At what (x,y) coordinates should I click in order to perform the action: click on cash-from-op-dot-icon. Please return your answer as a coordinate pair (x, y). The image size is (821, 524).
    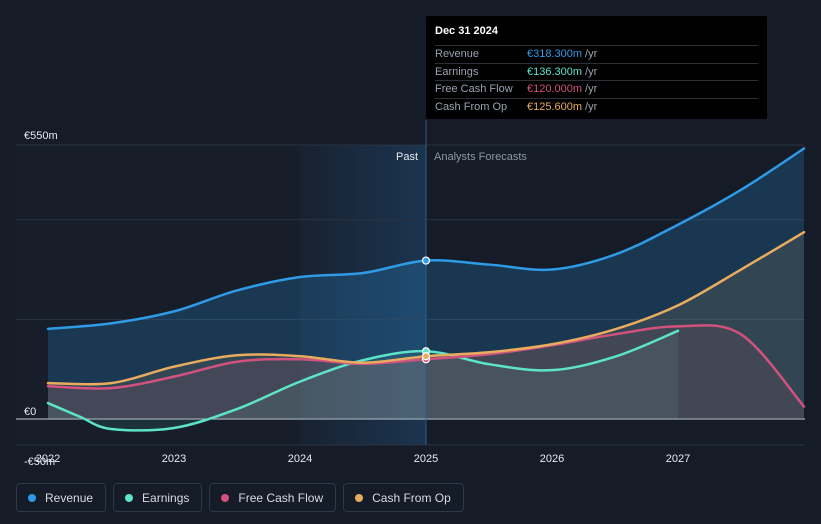
    Looking at the image, I should click on (359, 497).